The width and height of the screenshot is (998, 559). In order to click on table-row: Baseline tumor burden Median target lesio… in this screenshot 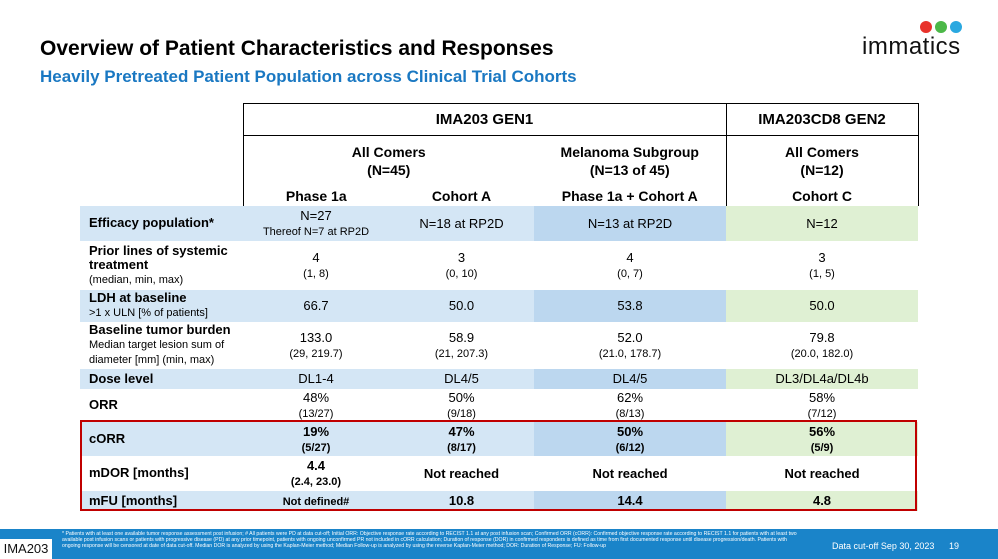, I will do `click(499, 345)`.